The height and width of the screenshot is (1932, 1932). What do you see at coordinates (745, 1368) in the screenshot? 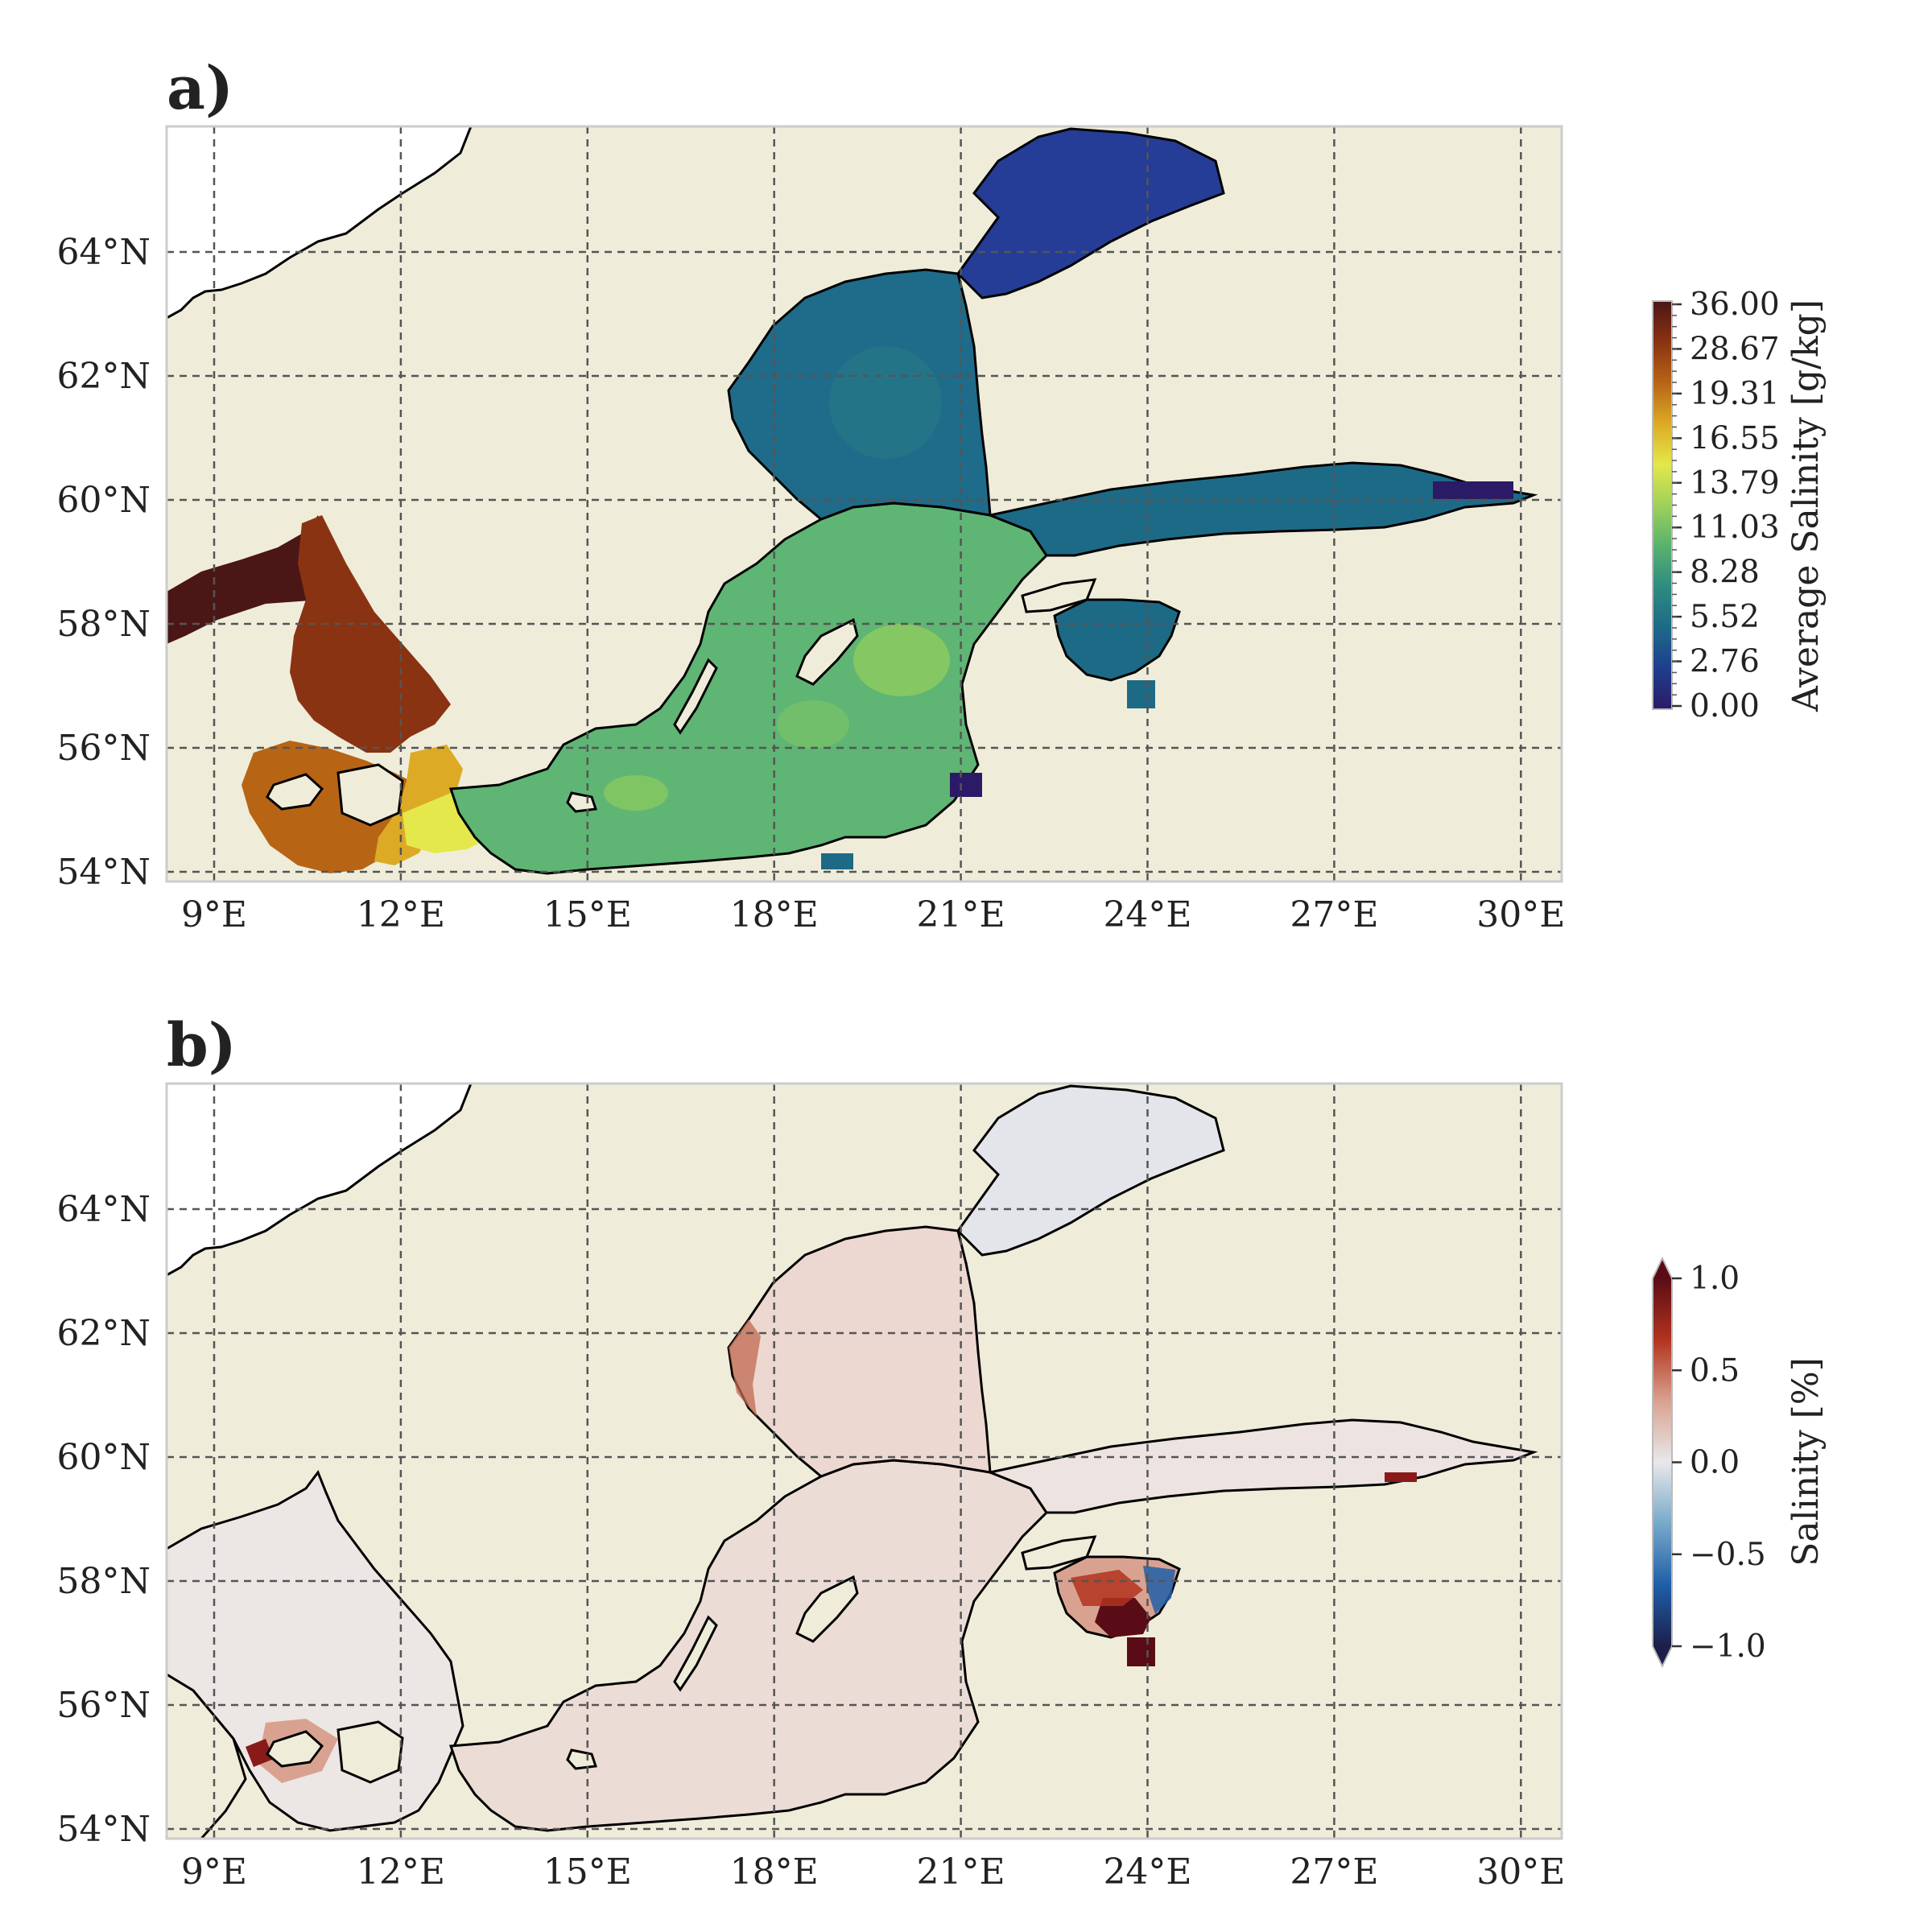
I see `bothnian-sea-red-edge-b` at bounding box center [745, 1368].